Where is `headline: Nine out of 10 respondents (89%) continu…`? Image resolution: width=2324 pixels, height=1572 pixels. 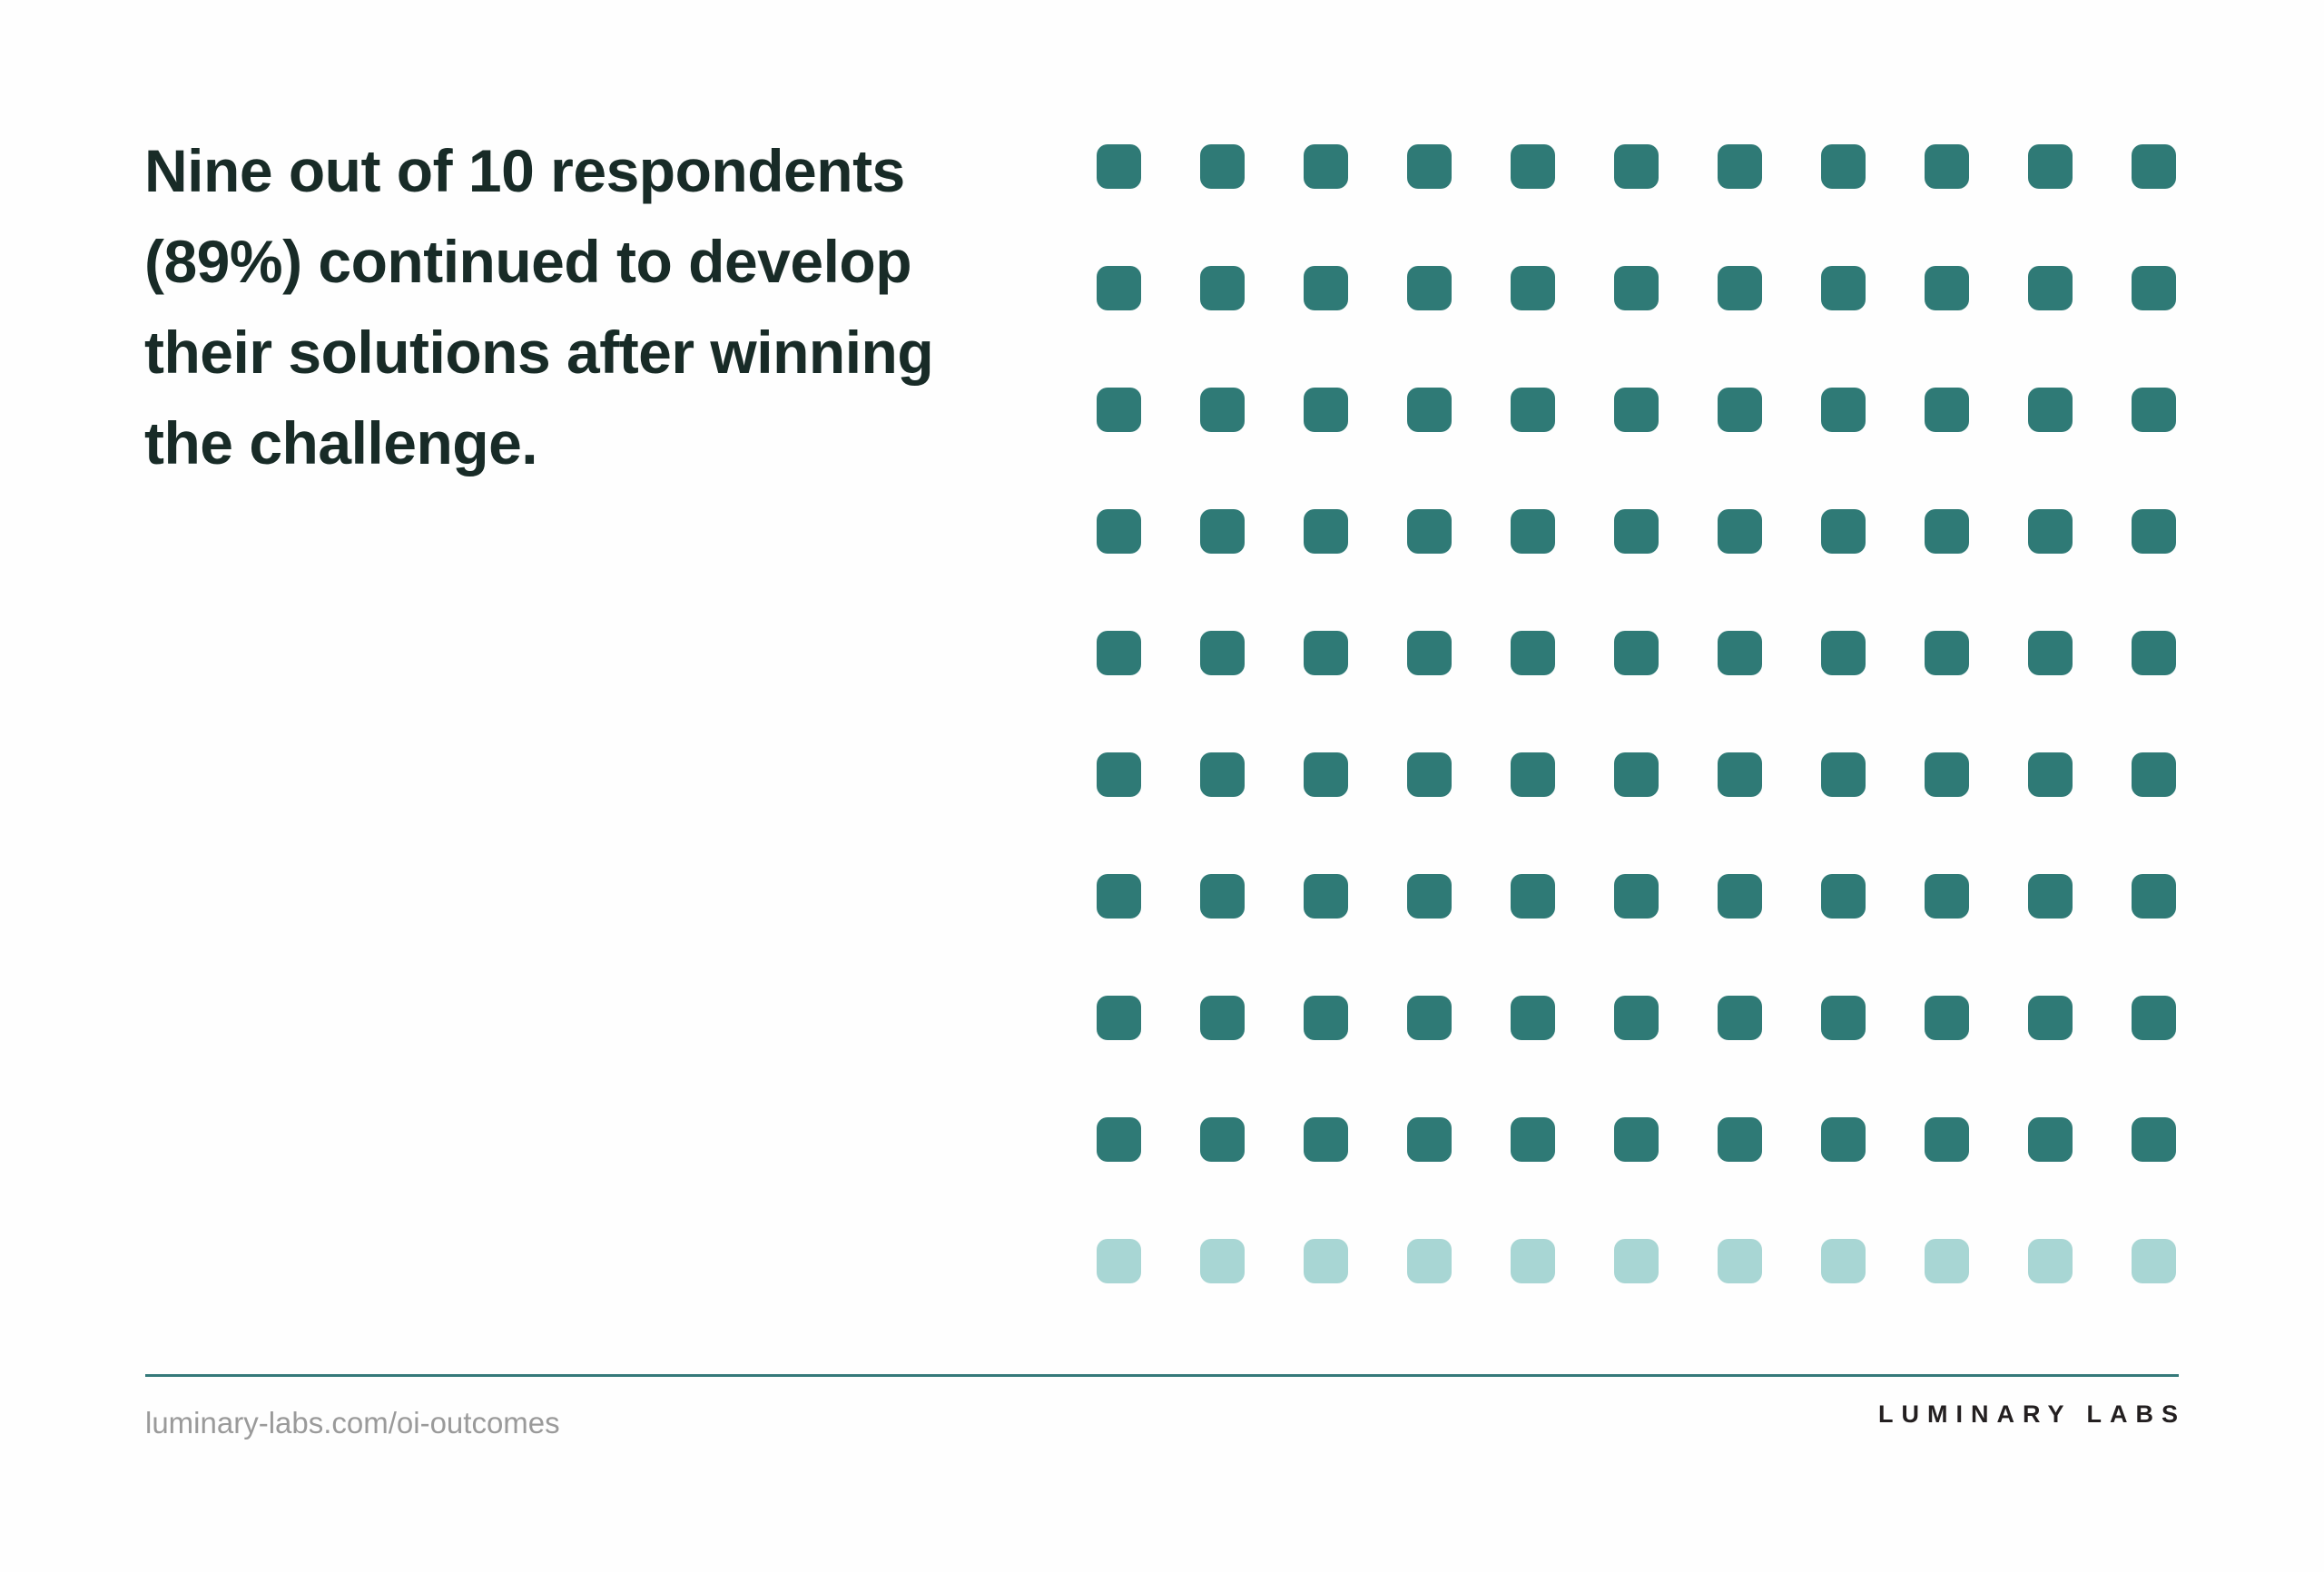 headline: Nine out of 10 respondents (89%) continu… is located at coordinates (539, 306).